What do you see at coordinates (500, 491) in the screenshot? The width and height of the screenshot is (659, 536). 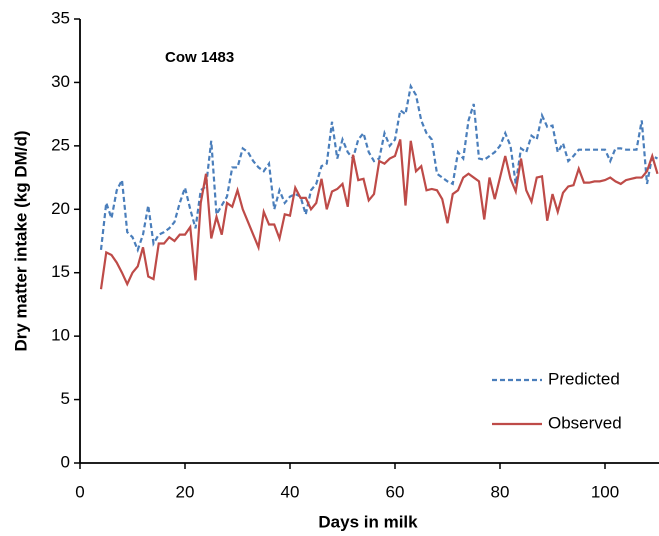 I see `x-tick-label: 80` at bounding box center [500, 491].